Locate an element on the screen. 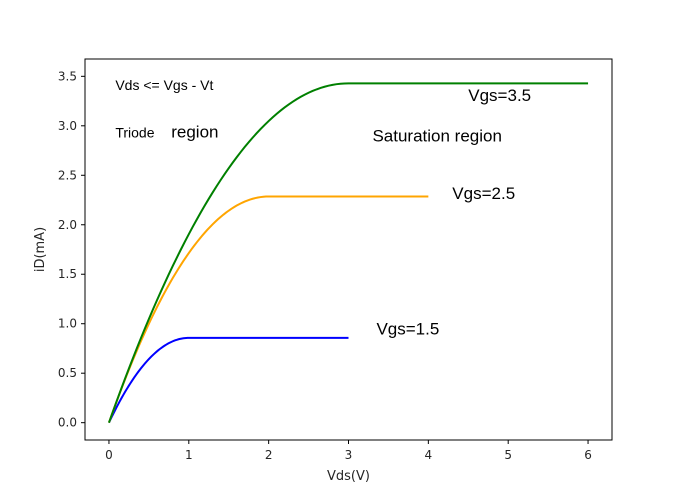 This screenshot has width=679, height=494. x-axis: 0 1 2 3 4 5 6 is located at coordinates (348, 451).